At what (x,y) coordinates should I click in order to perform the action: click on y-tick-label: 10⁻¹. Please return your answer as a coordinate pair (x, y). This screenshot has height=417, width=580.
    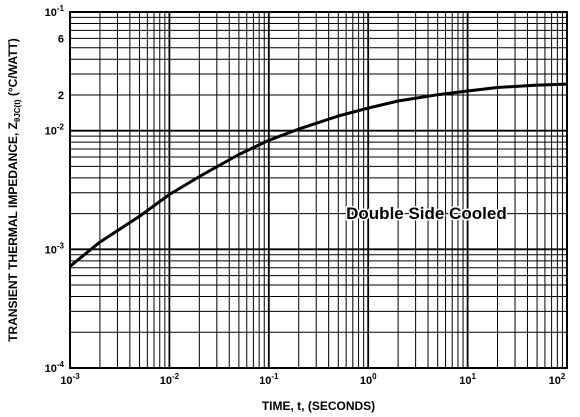
    Looking at the image, I should click on (55, 11).